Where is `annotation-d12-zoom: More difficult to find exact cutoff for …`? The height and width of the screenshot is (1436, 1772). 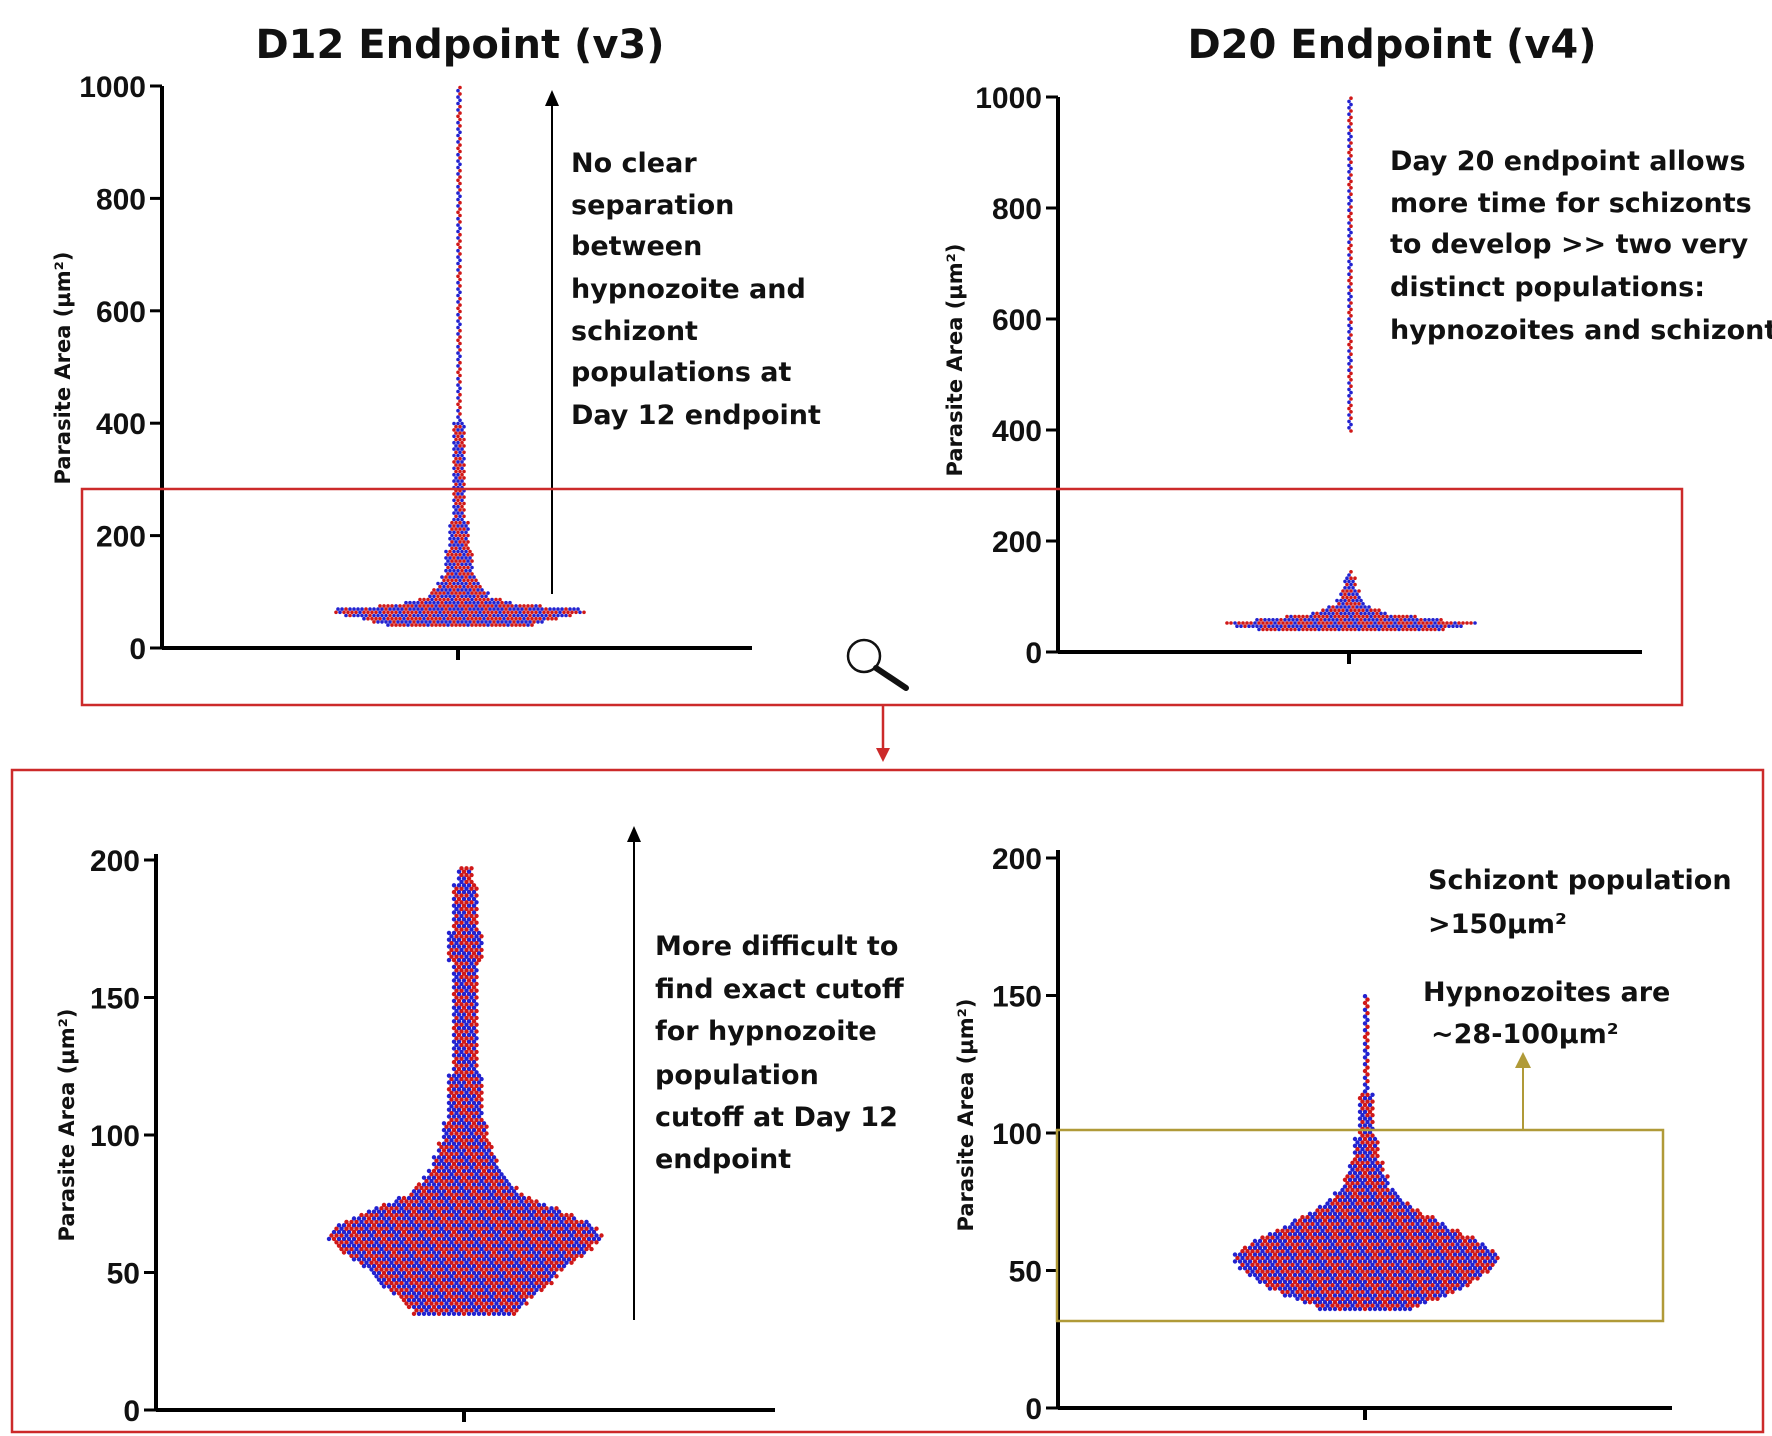 annotation-d12-zoom: More difficult to find exact cutoff for … is located at coordinates (784, 1053).